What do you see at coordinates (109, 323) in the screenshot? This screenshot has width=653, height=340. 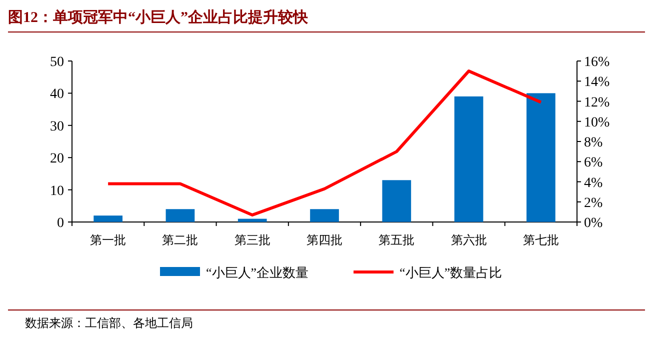 I see `source-note: 数据来源：工信部、各地工信局` at bounding box center [109, 323].